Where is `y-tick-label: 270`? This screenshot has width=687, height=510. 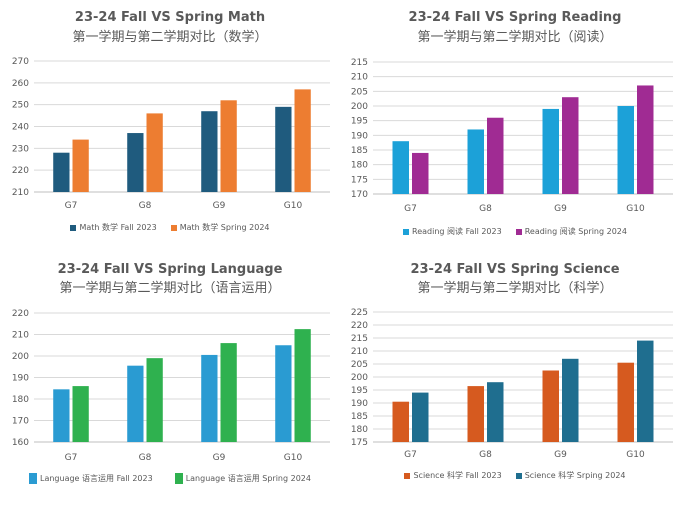
y-tick-label: 270 is located at coordinates (20, 62).